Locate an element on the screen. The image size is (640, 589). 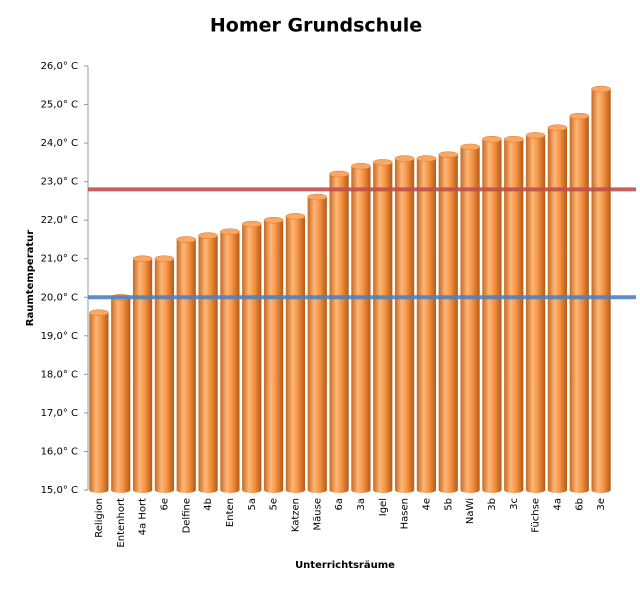
y-tick-label: 19,0° C is located at coordinates (59, 336).